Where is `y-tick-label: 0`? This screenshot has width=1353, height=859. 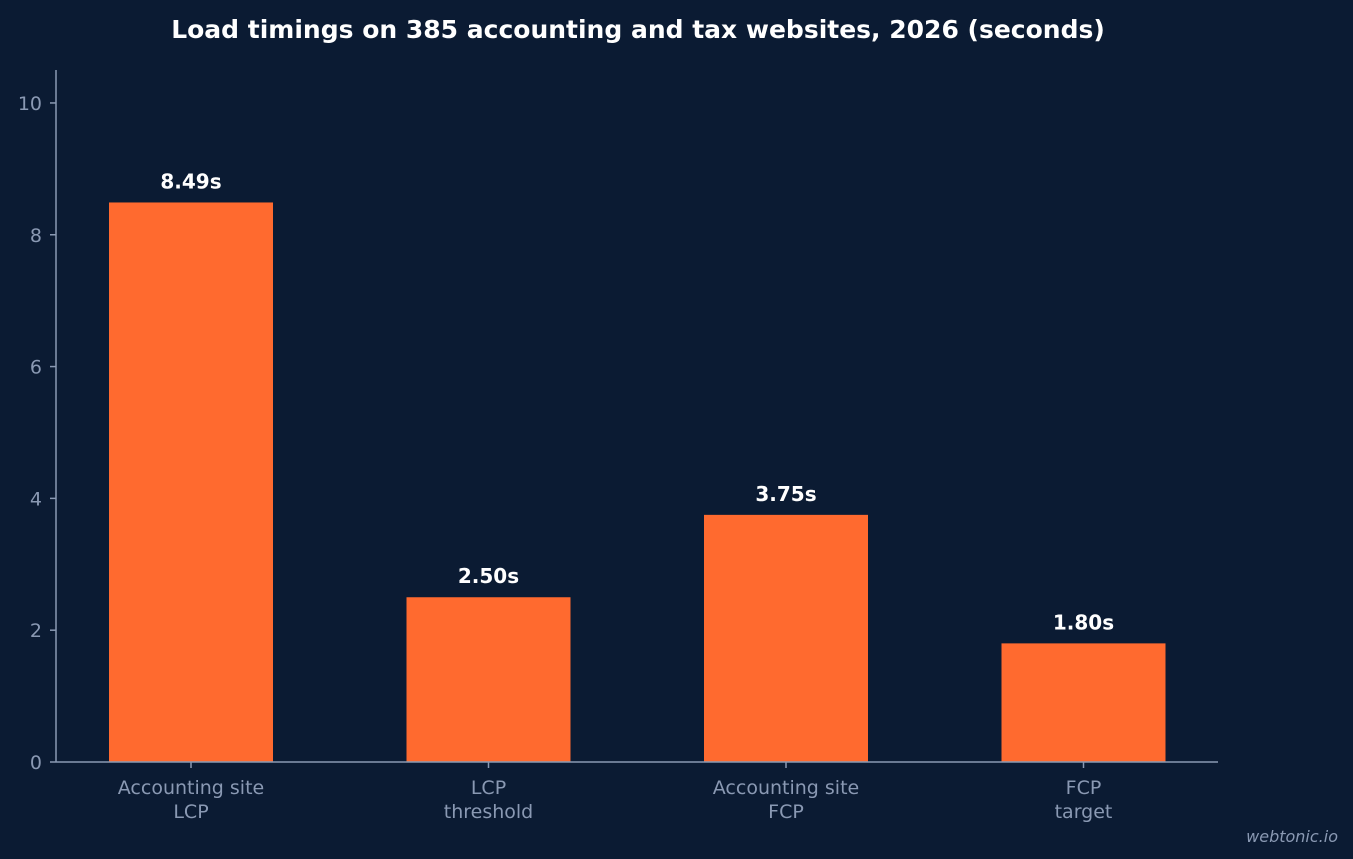
y-tick-label: 0 is located at coordinates (36, 763).